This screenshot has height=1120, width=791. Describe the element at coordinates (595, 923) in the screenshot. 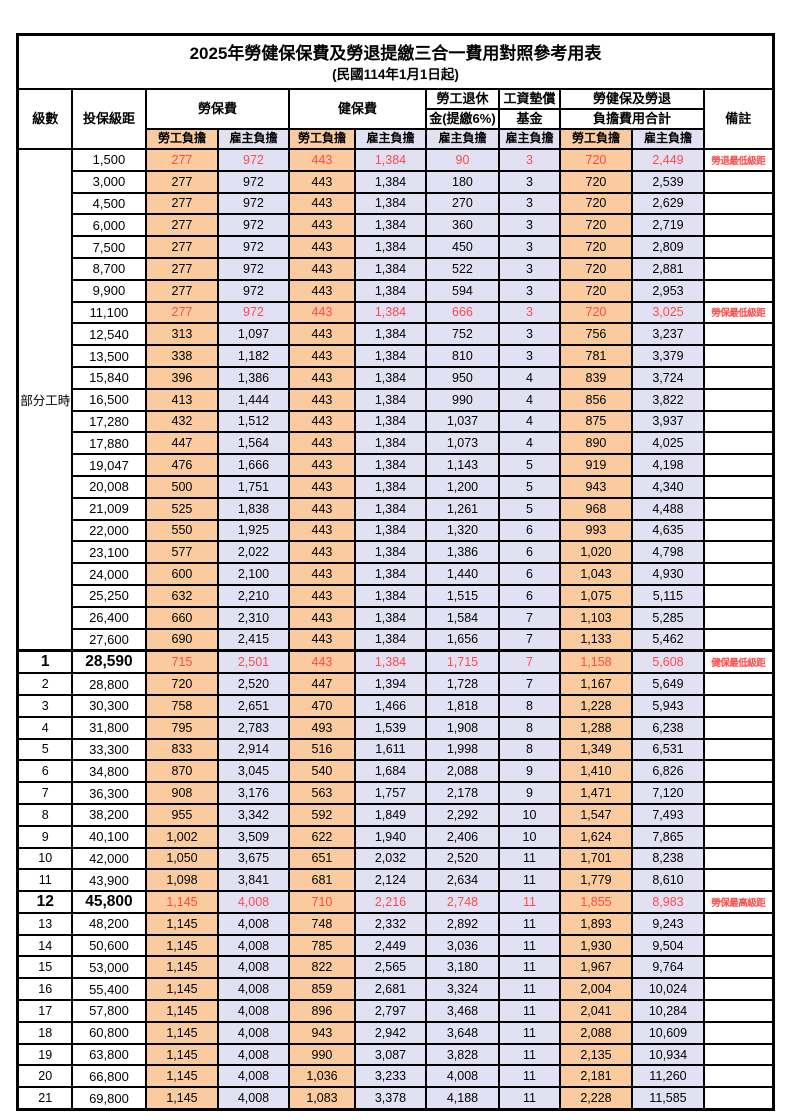

I see `value-cell: 1,893` at that location.